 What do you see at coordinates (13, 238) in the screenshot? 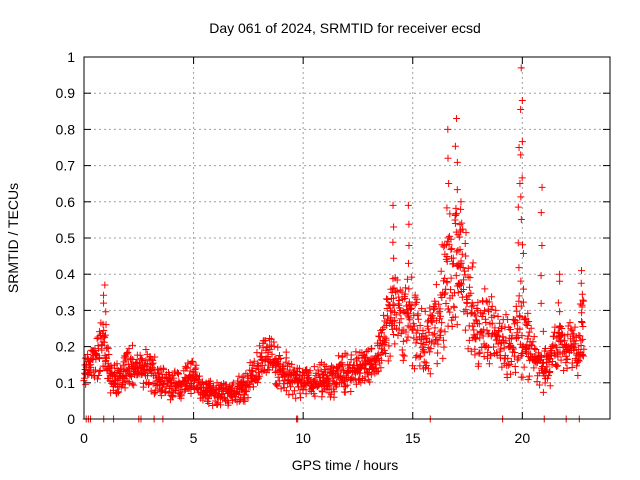
I see `y-axis-label: SRMTID / TECUs` at bounding box center [13, 238].